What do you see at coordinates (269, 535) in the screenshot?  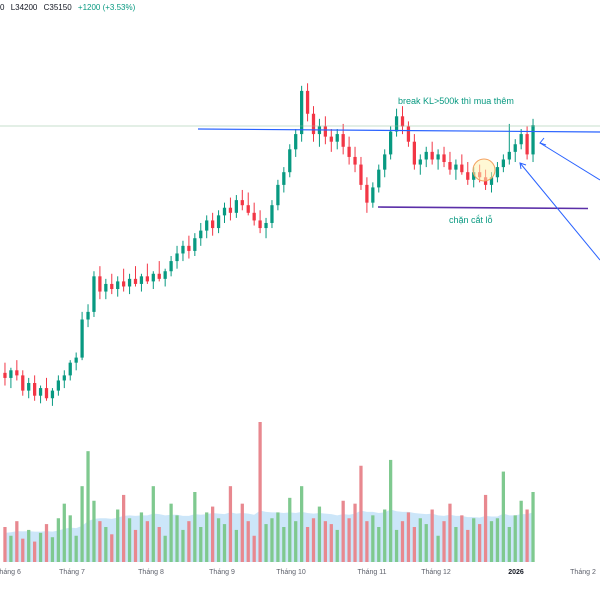 I see `volume-ma-area` at bounding box center [269, 535].